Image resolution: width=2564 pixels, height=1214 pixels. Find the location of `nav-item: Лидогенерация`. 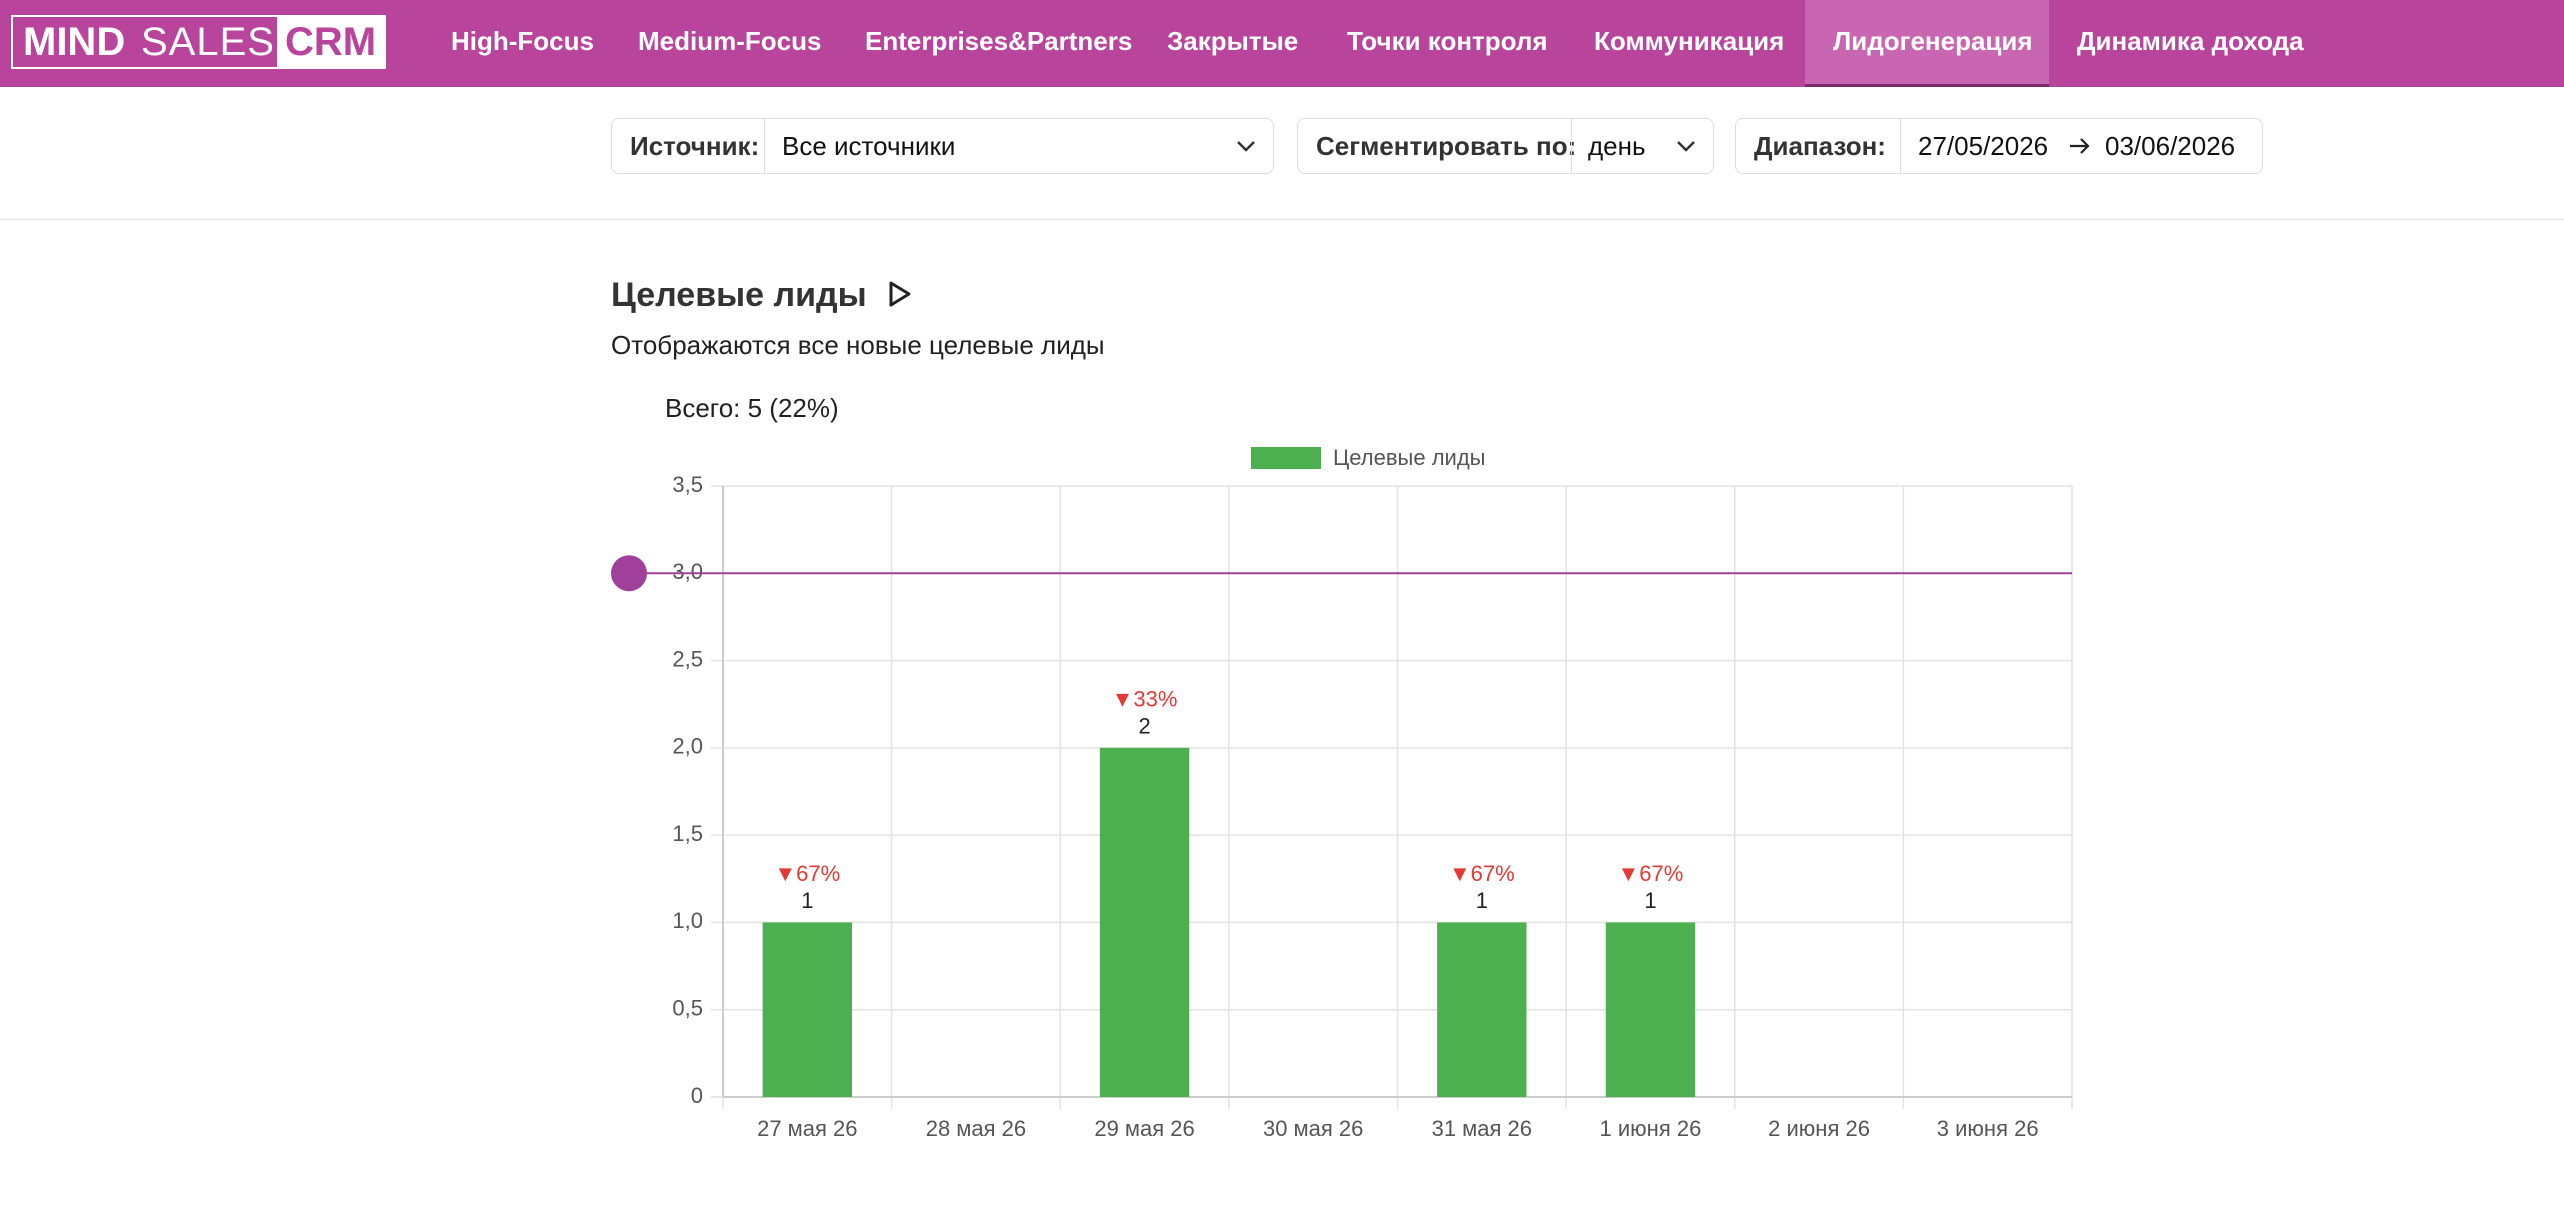

nav-item: Лидогенерация is located at coordinates (1933, 41).